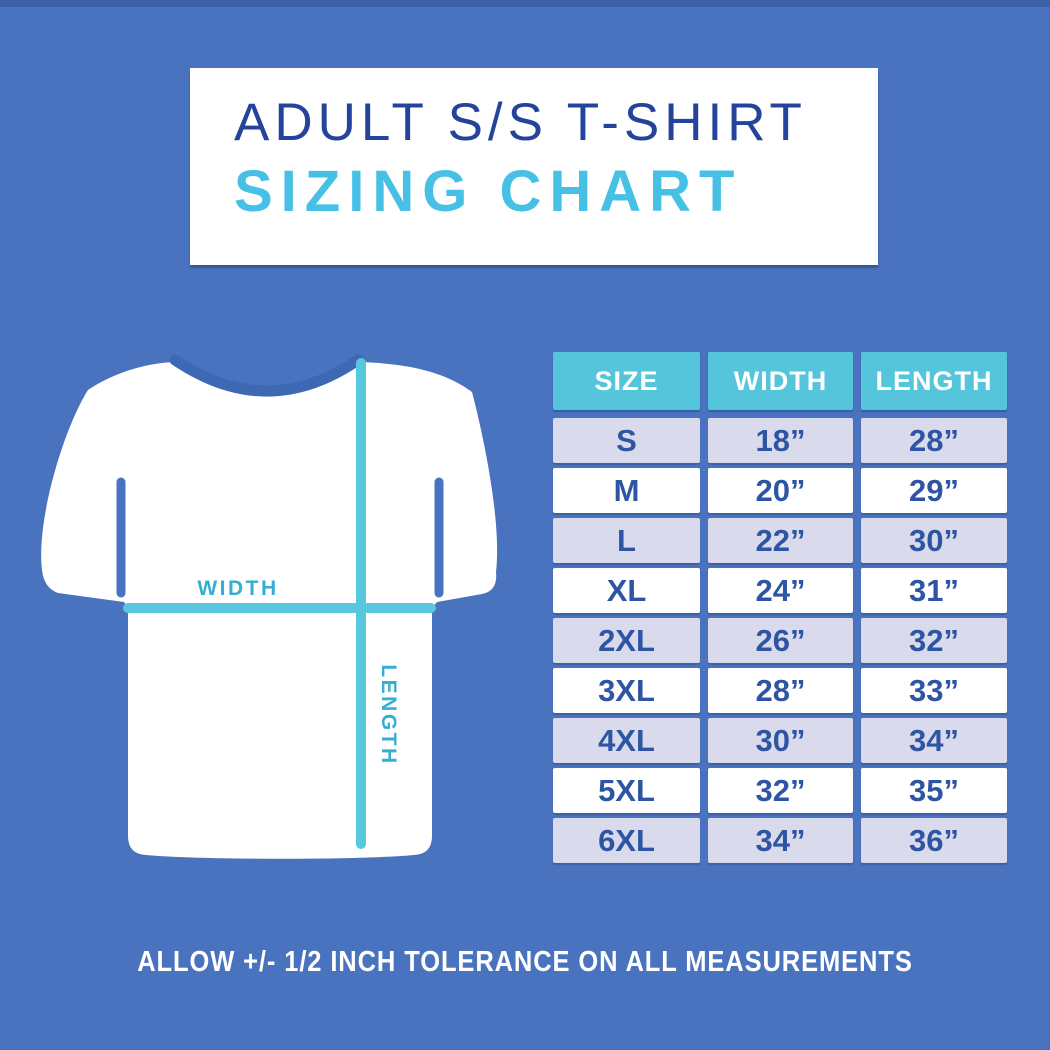  Describe the element at coordinates (626, 490) in the screenshot. I see `size-value: M` at that location.